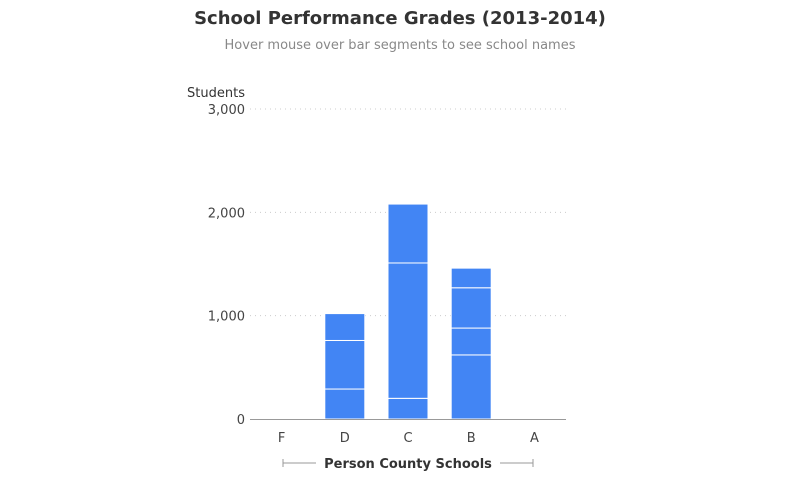 The width and height of the screenshot is (800, 500). I want to click on y-tick-label: 1,000, so click(226, 317).